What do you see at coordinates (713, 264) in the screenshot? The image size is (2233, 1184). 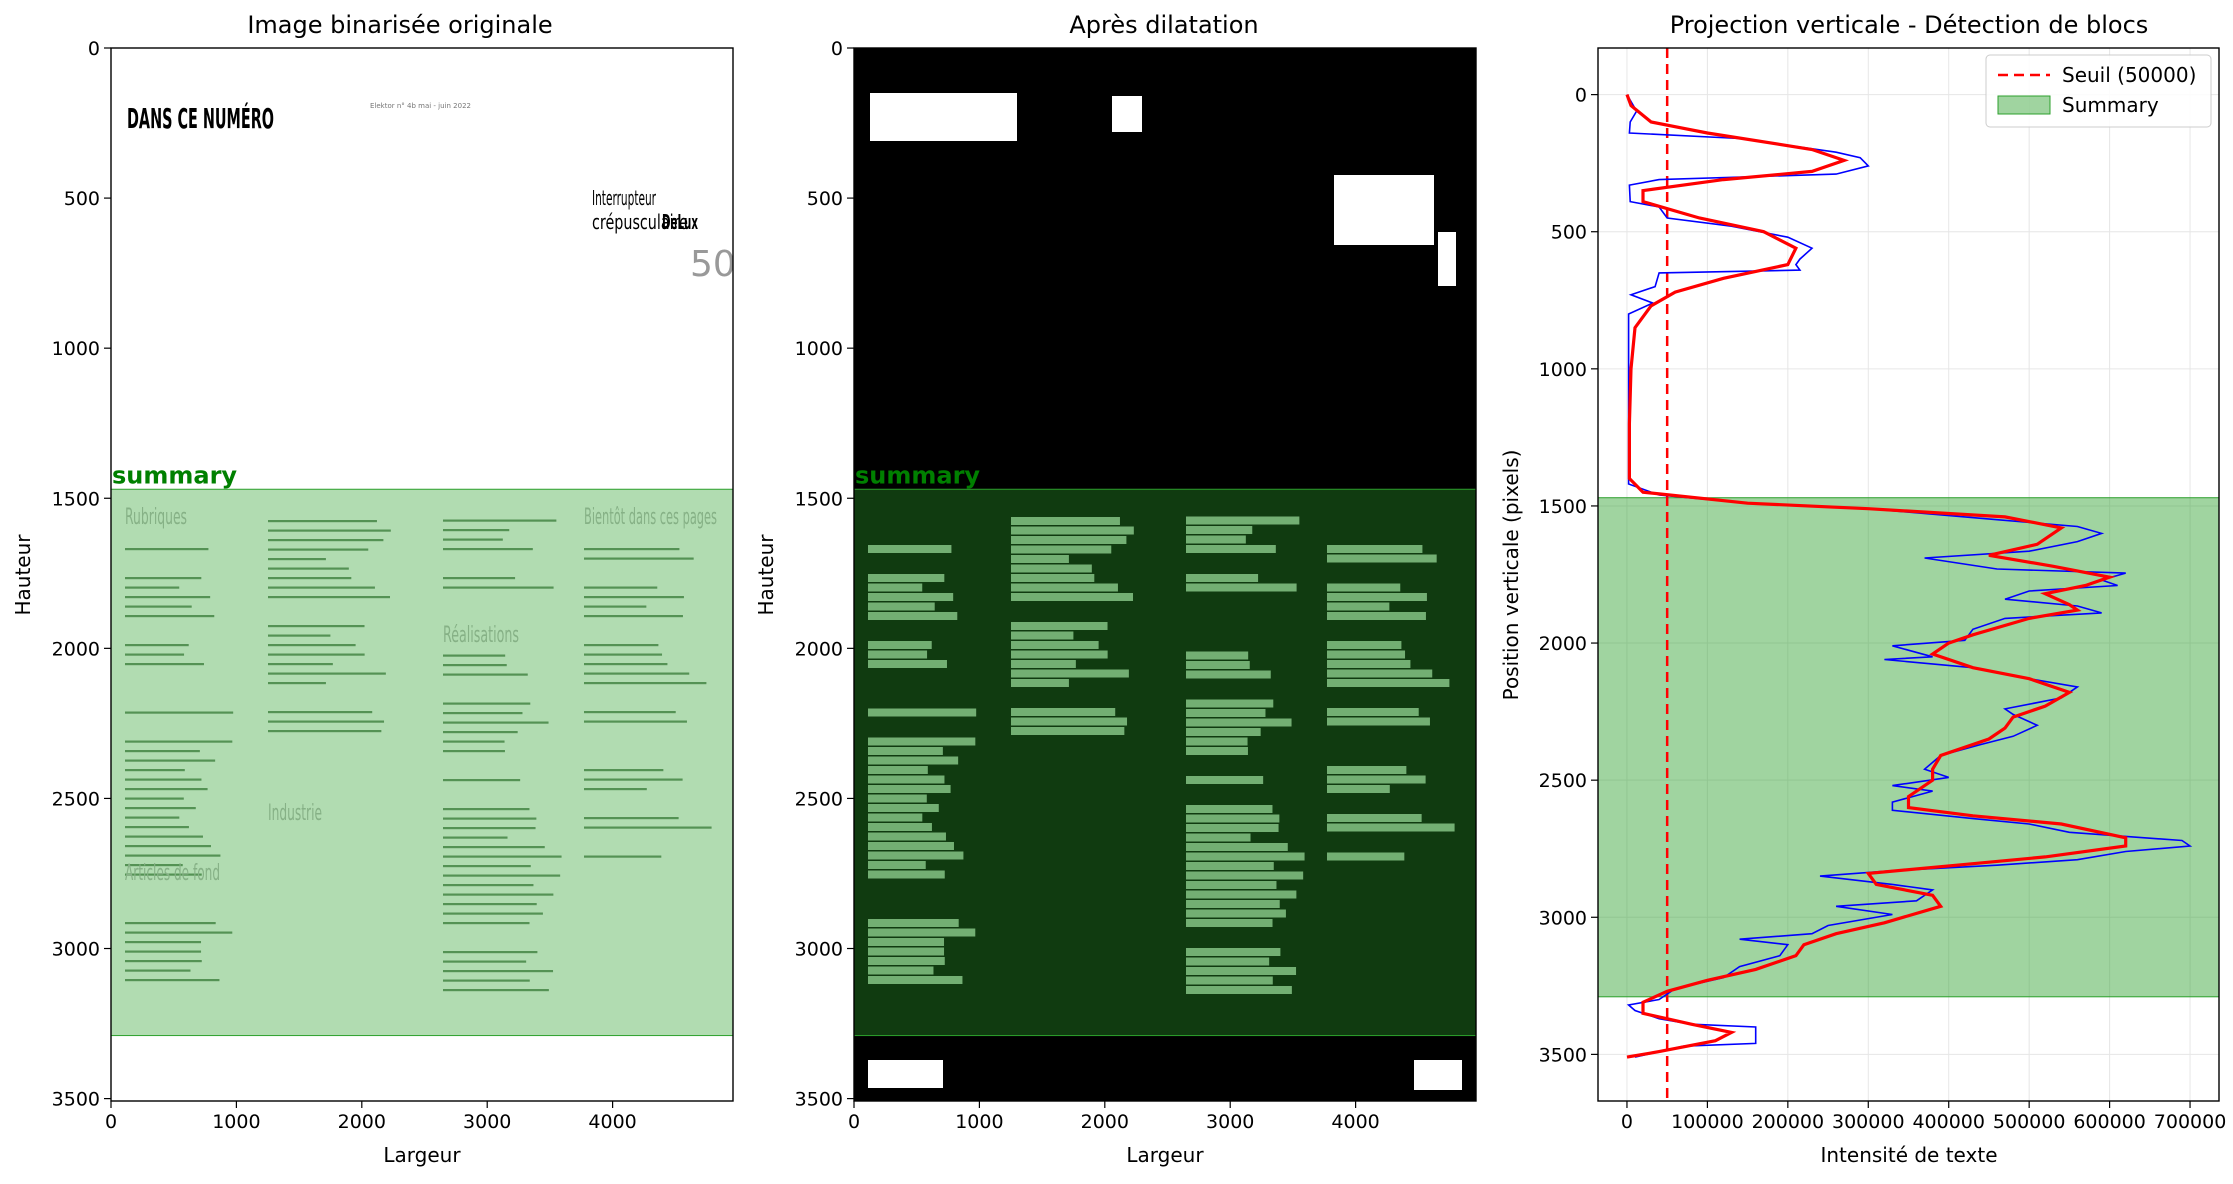 I see `page-number: 50` at bounding box center [713, 264].